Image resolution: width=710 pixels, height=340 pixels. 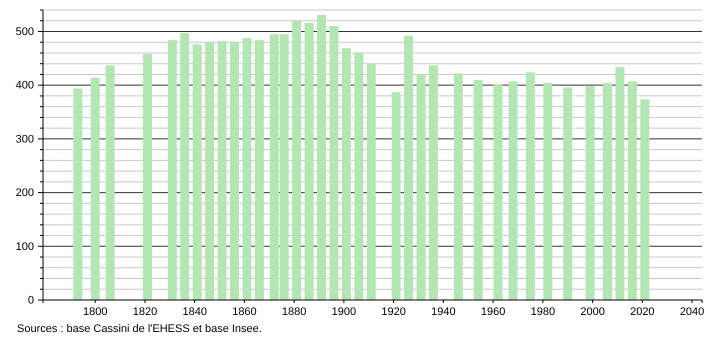 I want to click on y-tick-label: 300, so click(x=25, y=139).